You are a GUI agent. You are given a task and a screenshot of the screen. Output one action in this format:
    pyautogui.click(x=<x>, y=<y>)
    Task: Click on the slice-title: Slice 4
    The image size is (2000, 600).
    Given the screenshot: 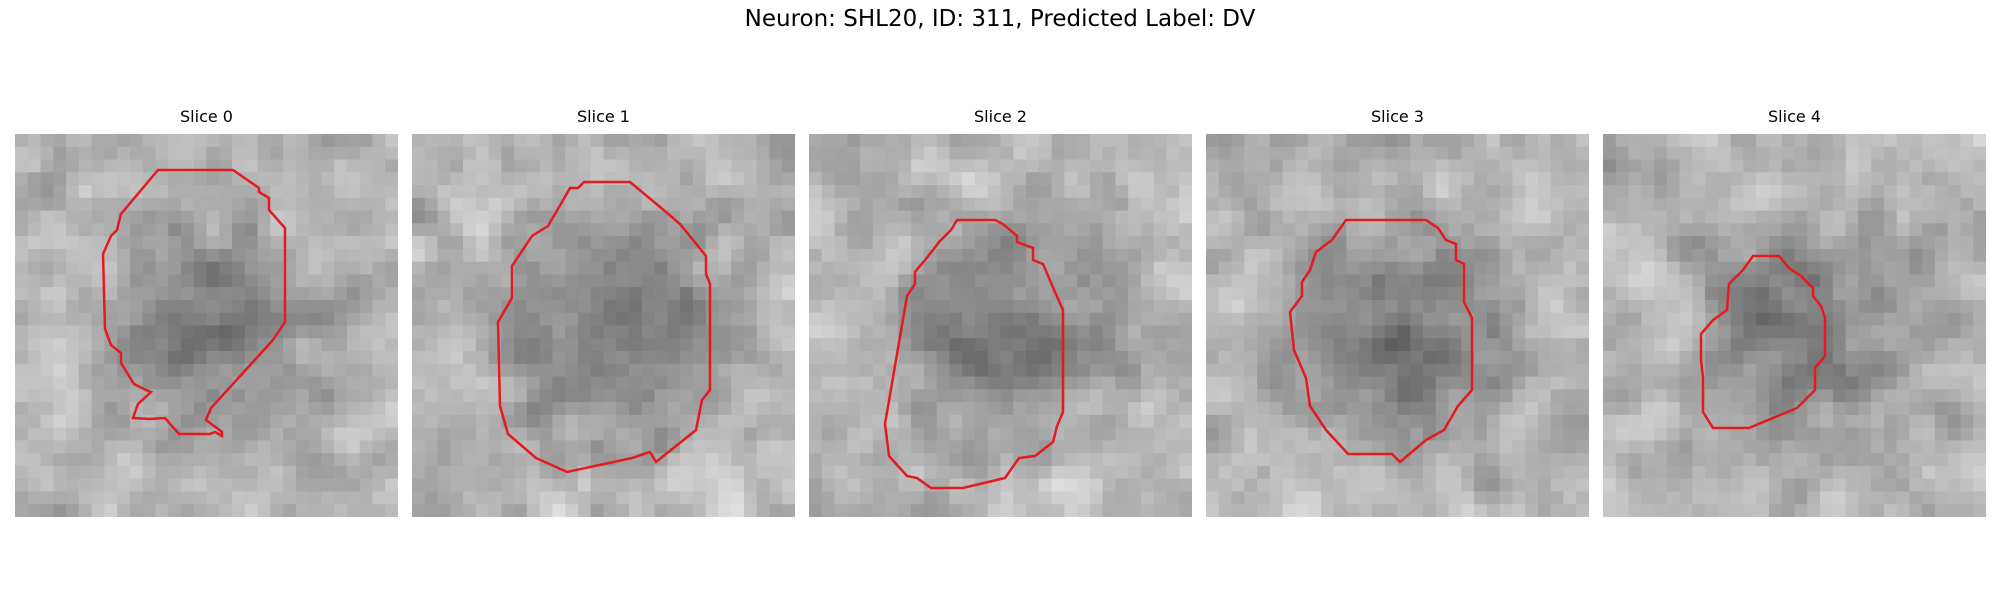 What is the action you would take?
    pyautogui.click(x=1794, y=116)
    